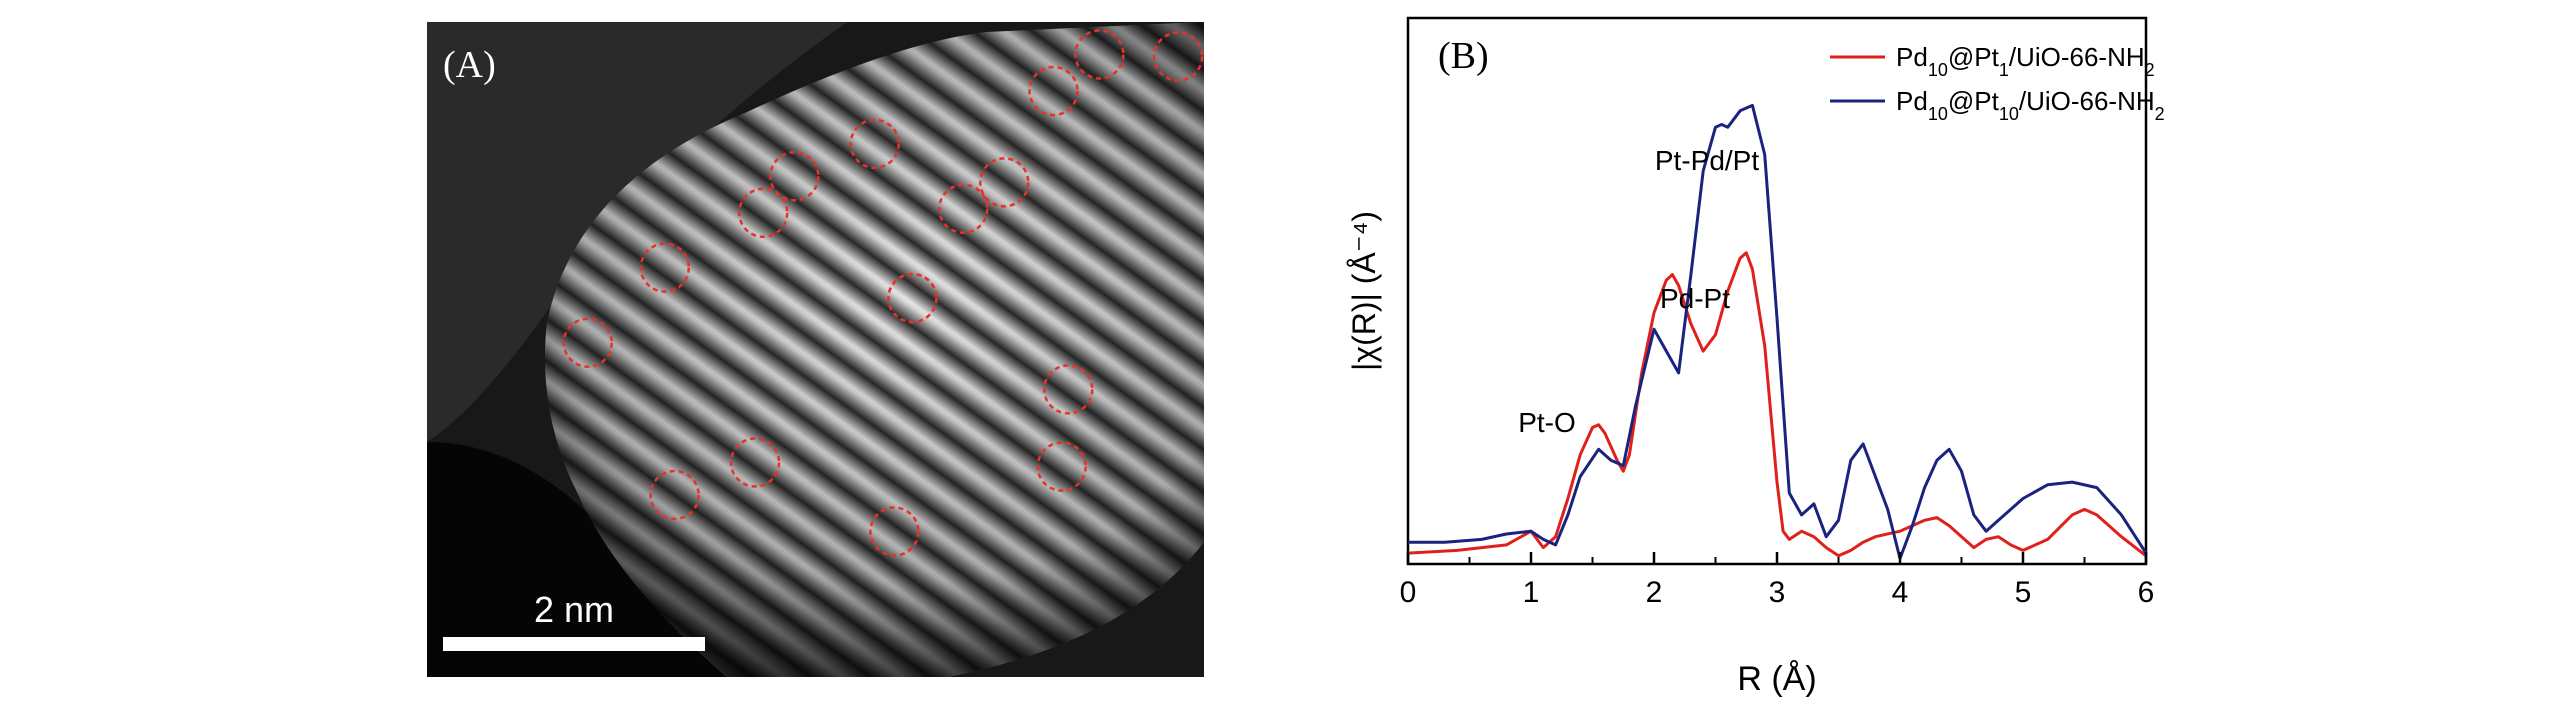  Describe the element at coordinates (637, 232) in the screenshot. I see `background-haze` at that location.